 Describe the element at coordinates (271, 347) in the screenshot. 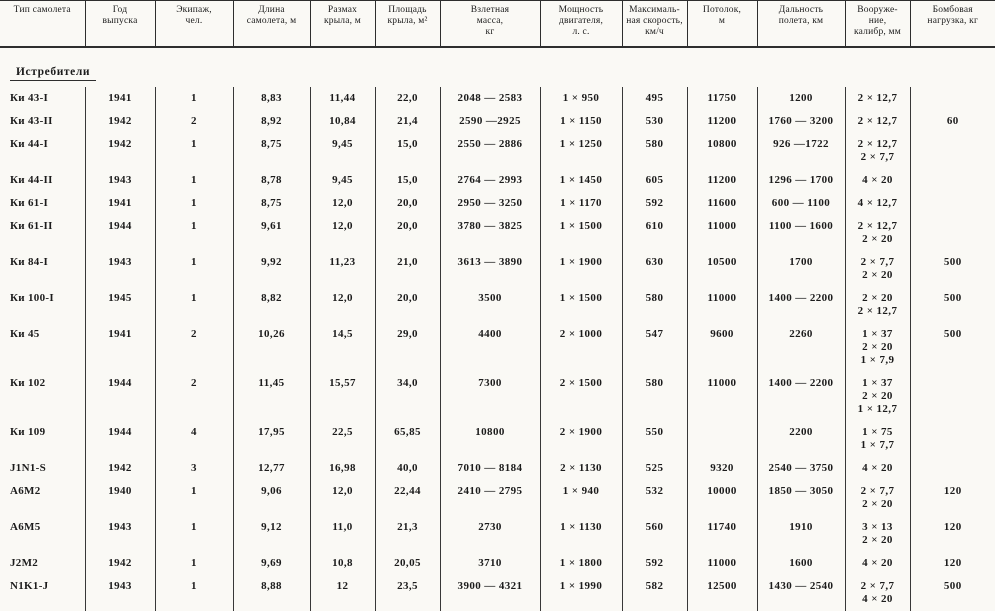

I see `cell-length: 10,26` at that location.